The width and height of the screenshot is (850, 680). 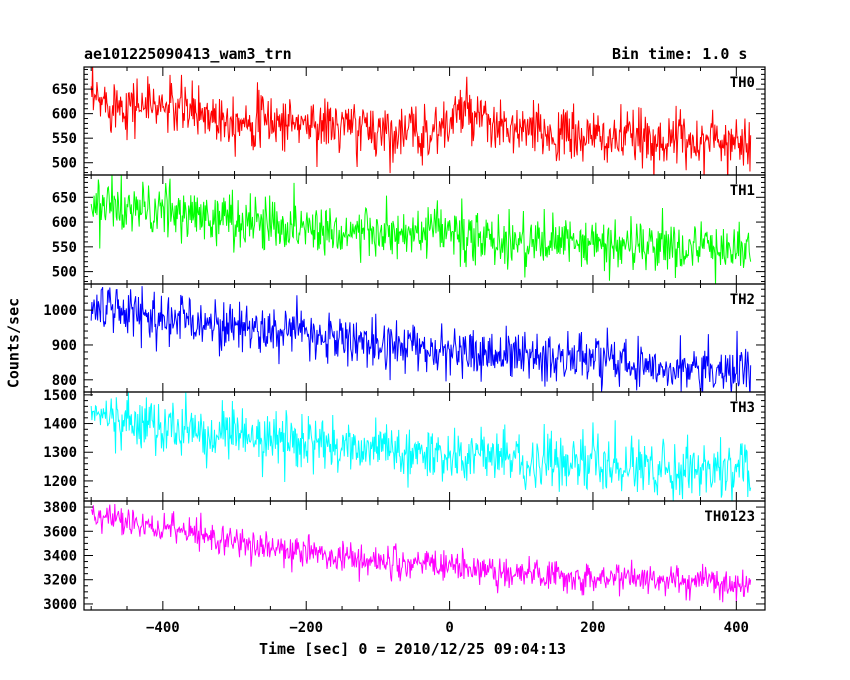 I want to click on x-tick-label: 400, so click(x=736, y=628).